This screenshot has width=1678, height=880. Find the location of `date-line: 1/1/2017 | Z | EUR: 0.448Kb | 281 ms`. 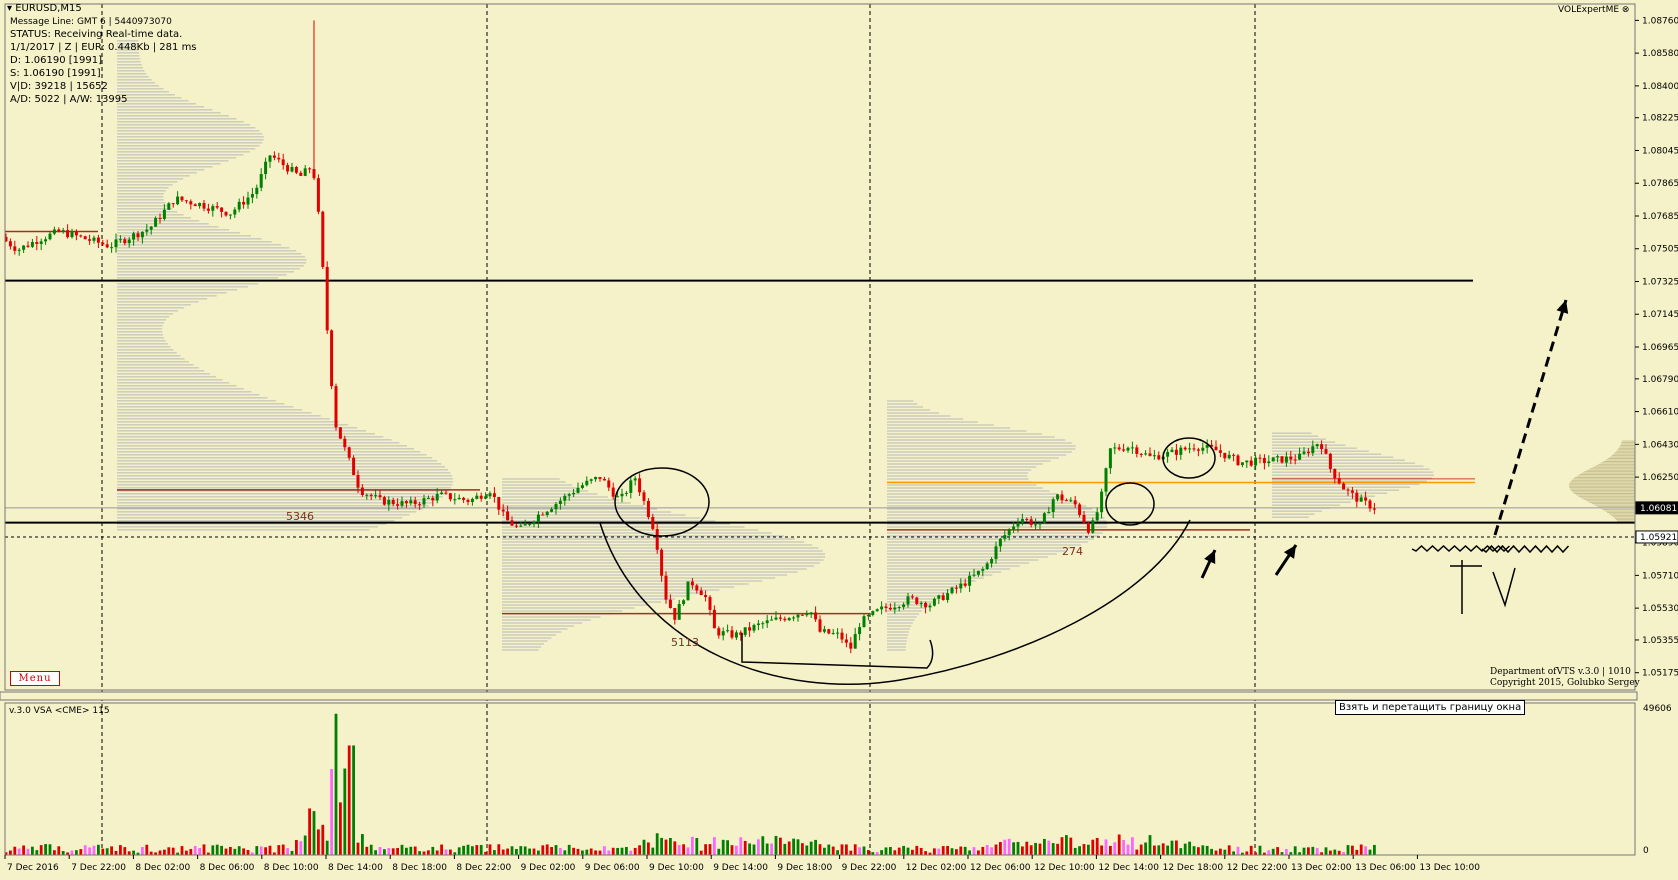

date-line: 1/1/2017 | Z | EUR: 0.448Kb | 281 ms is located at coordinates (103, 47).